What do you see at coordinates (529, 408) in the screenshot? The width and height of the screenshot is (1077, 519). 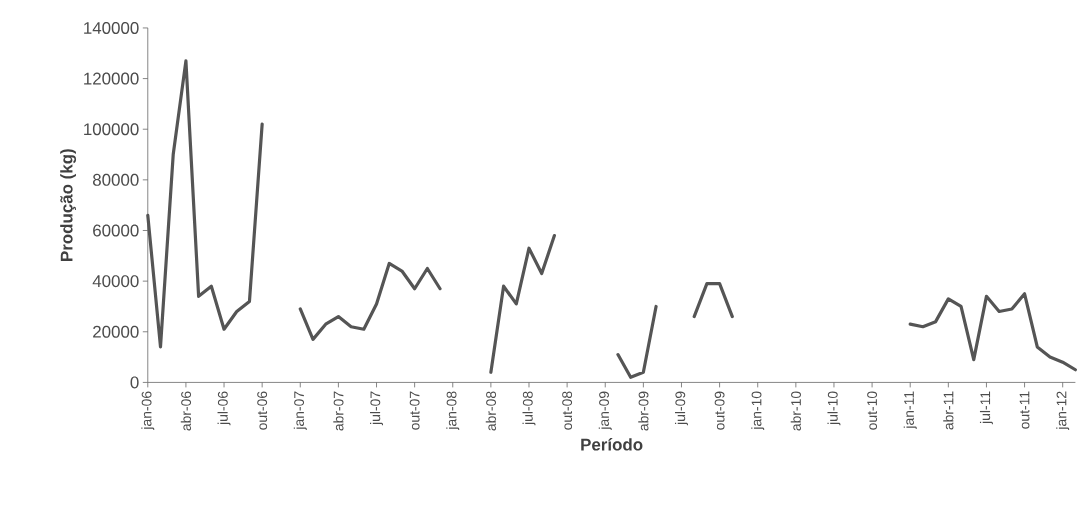 I see `x-tick-label: jul-08` at bounding box center [529, 408].